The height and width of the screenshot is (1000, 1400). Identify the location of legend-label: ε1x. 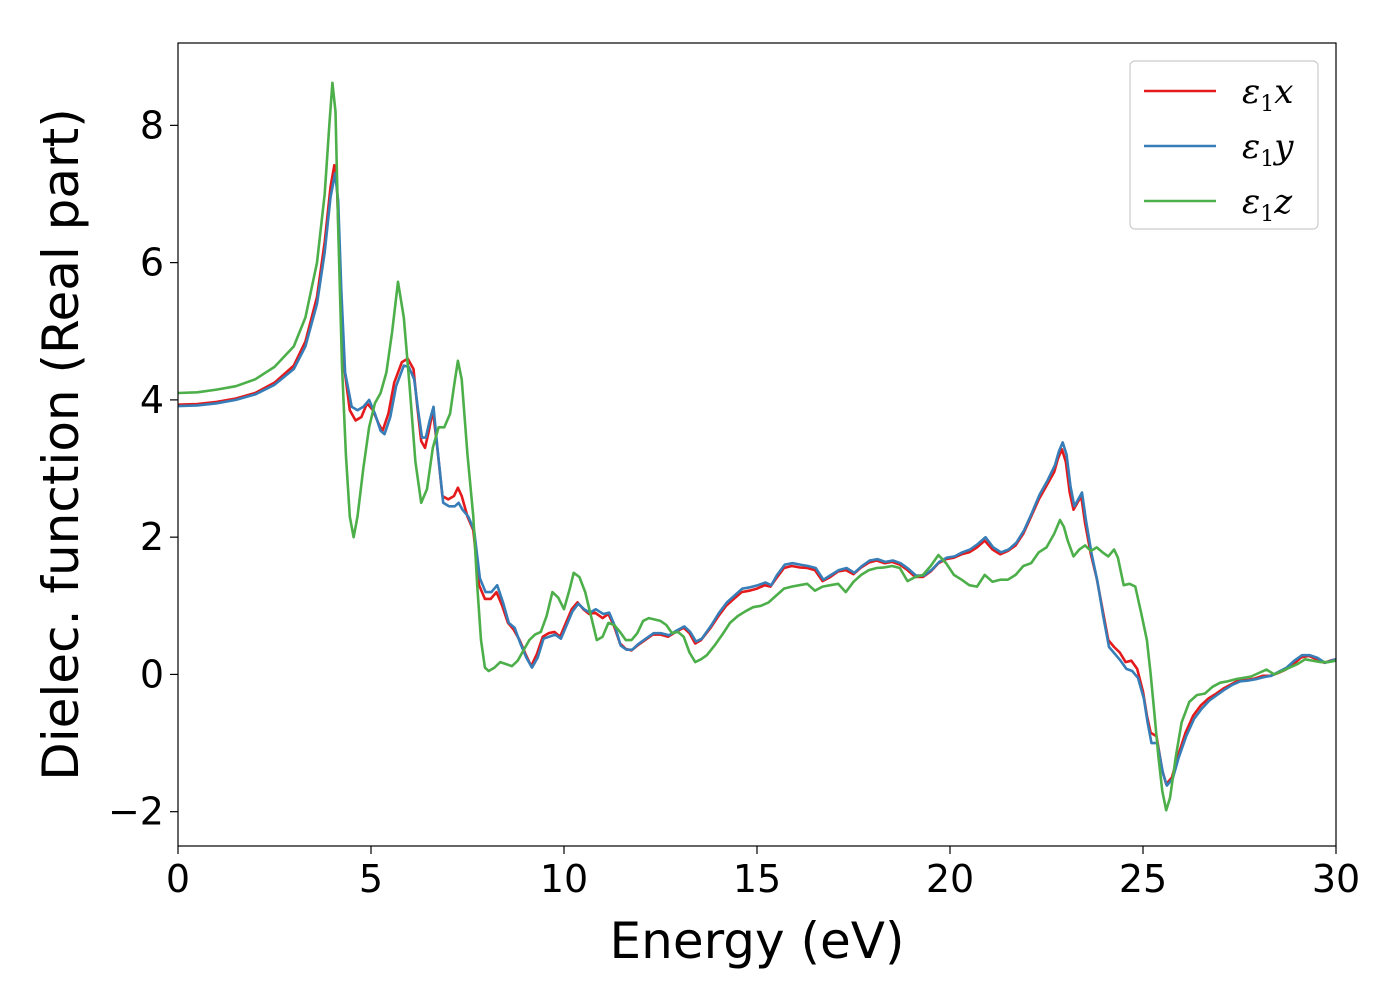
(1267, 94).